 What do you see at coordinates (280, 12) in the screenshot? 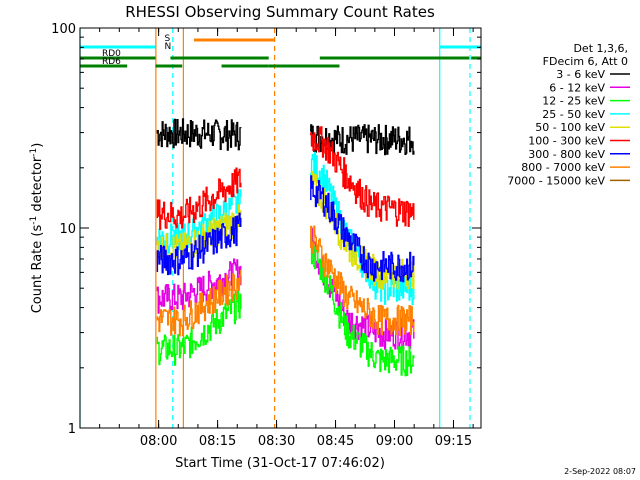
I see `chart-title: RHESSI Observing Summary Count Rates` at bounding box center [280, 12].